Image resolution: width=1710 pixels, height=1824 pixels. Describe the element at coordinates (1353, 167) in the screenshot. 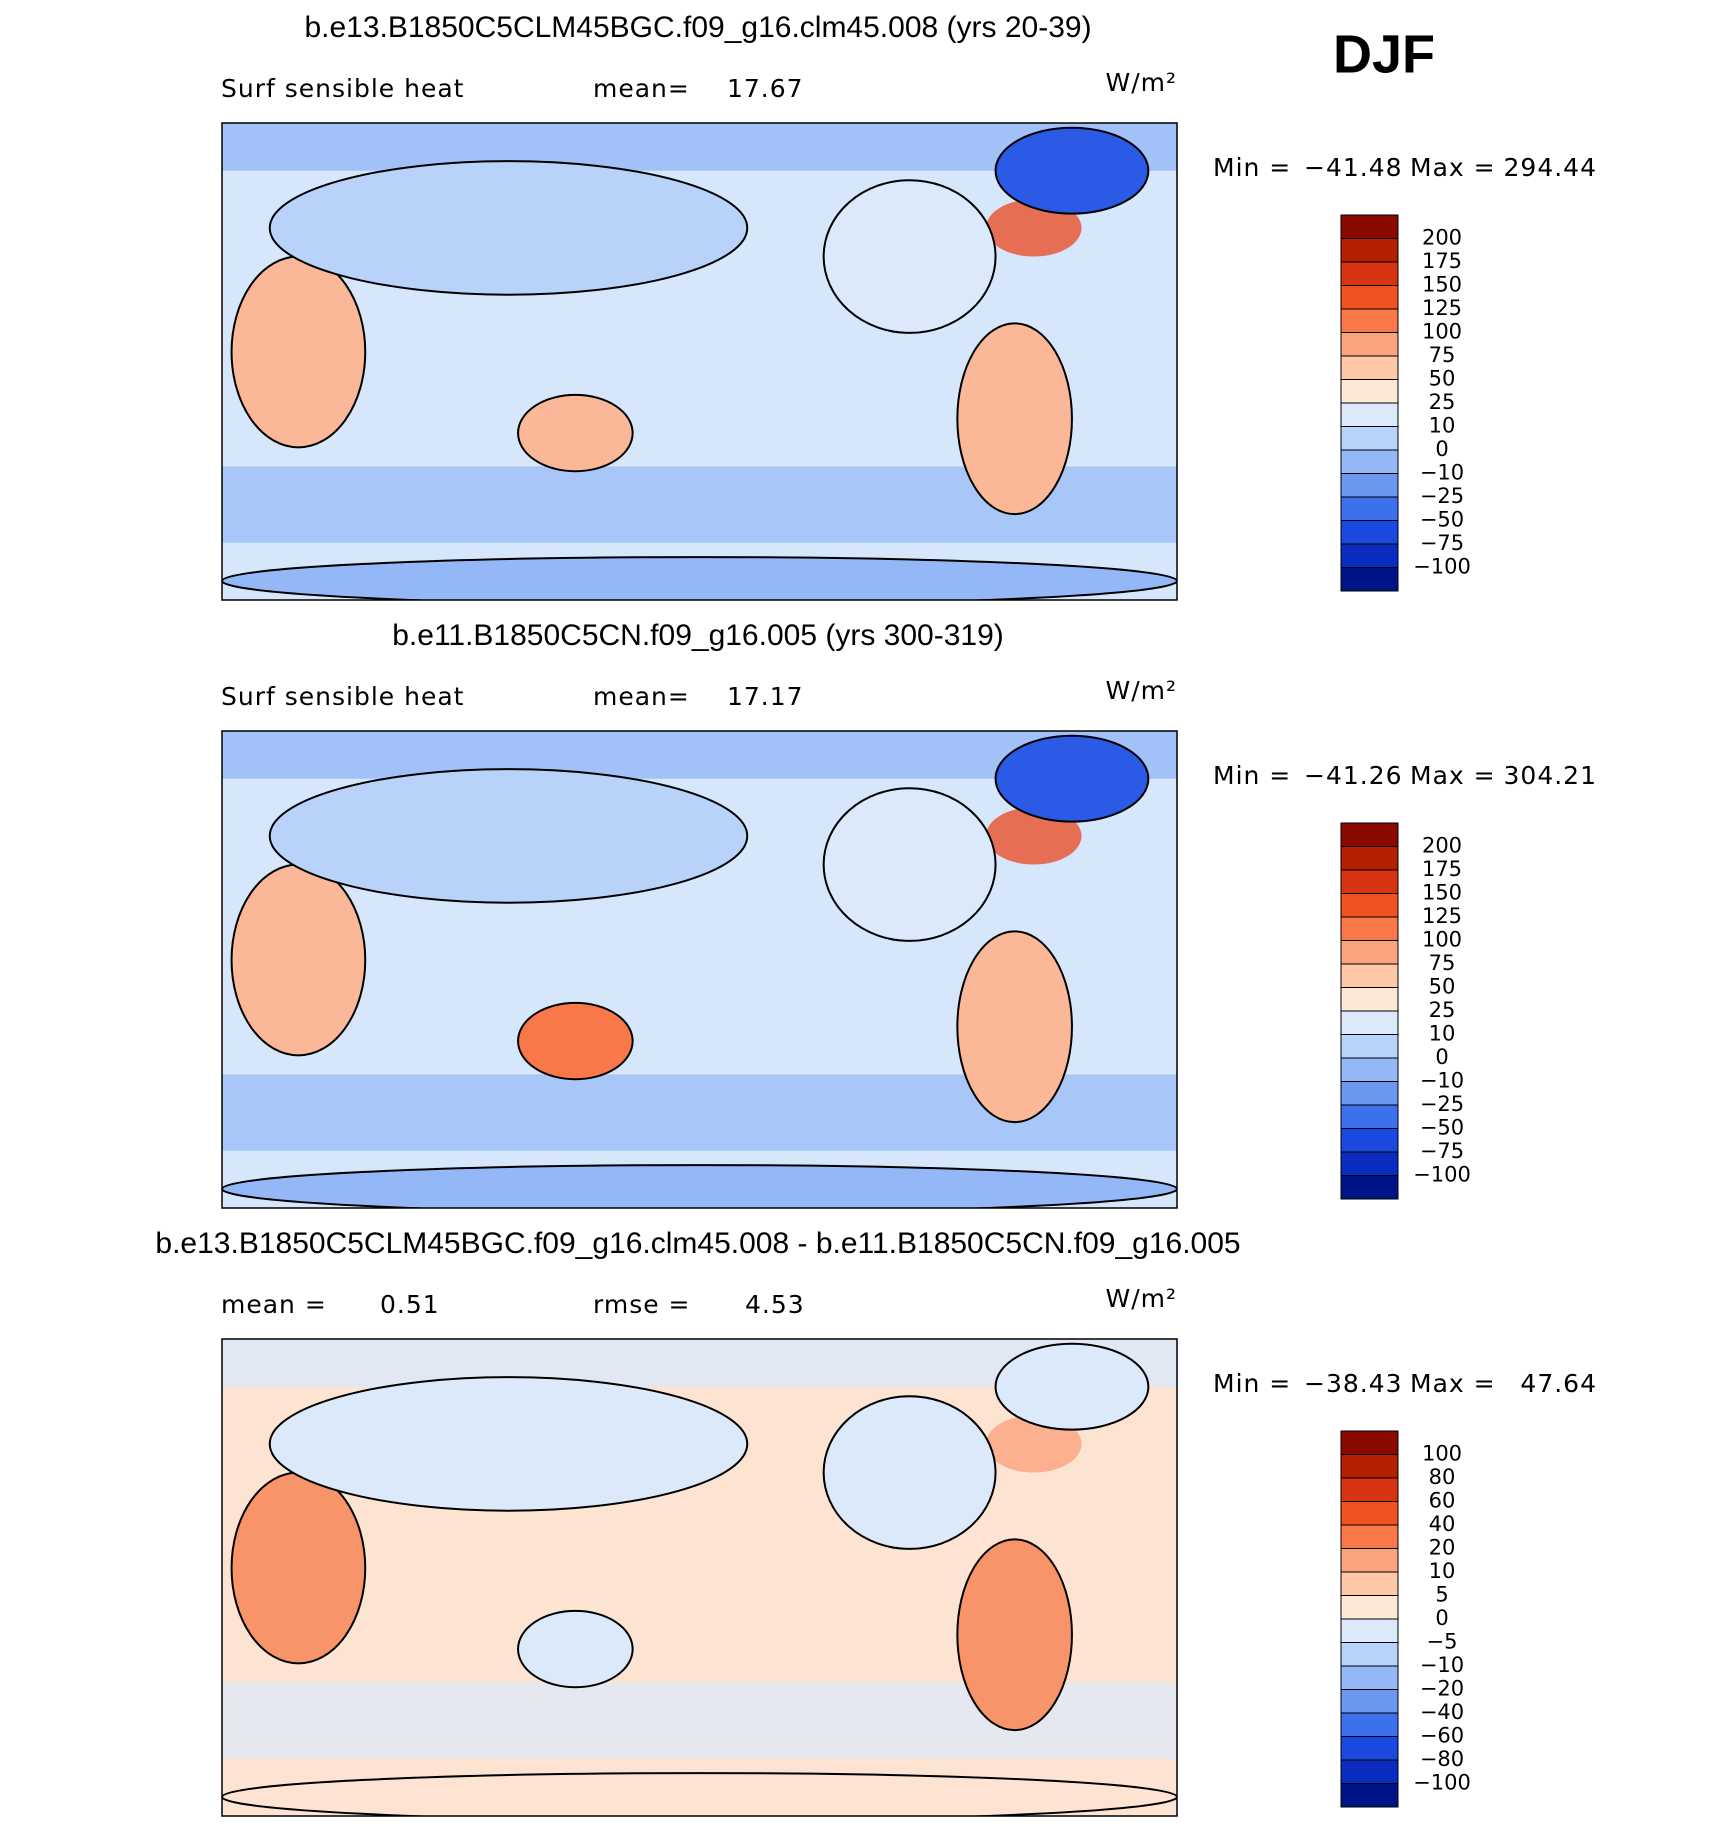

I see `min-value: −41.48` at that location.